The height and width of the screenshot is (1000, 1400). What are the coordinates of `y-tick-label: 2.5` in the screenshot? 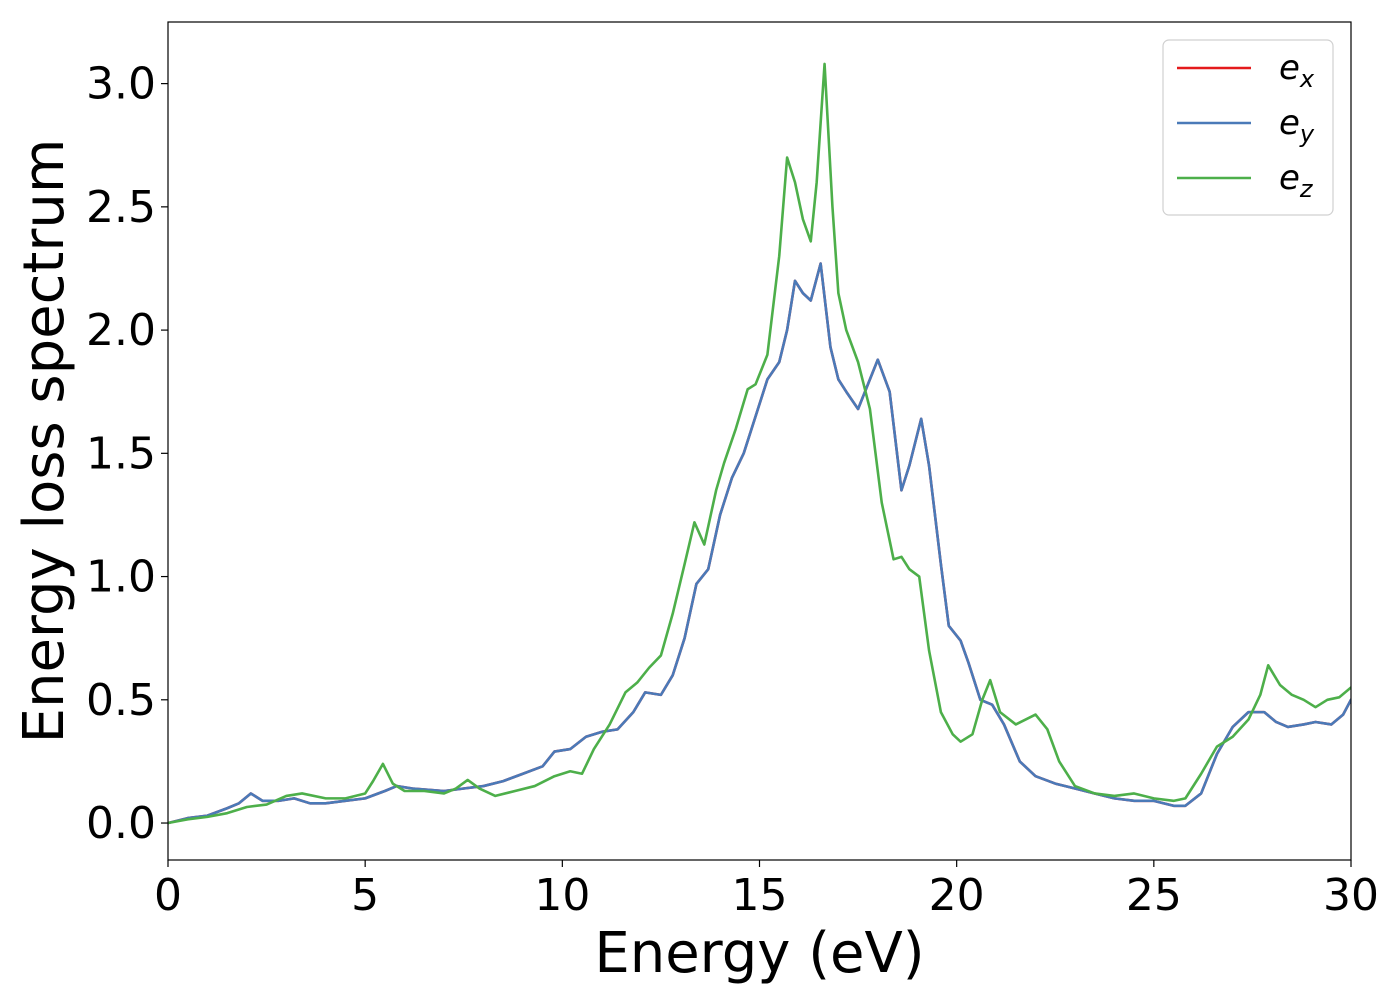 It's located at (121, 207).